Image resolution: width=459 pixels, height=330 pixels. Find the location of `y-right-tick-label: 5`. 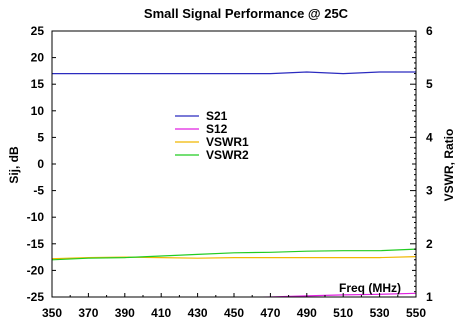

y-right-tick-label: 5 is located at coordinates (429, 84).